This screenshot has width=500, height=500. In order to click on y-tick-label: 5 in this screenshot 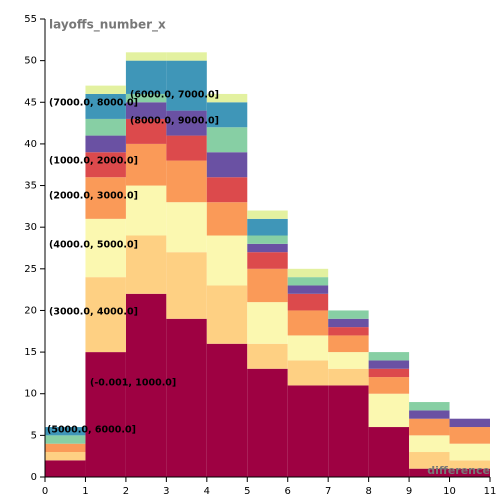, I will do `click(34, 435)`.